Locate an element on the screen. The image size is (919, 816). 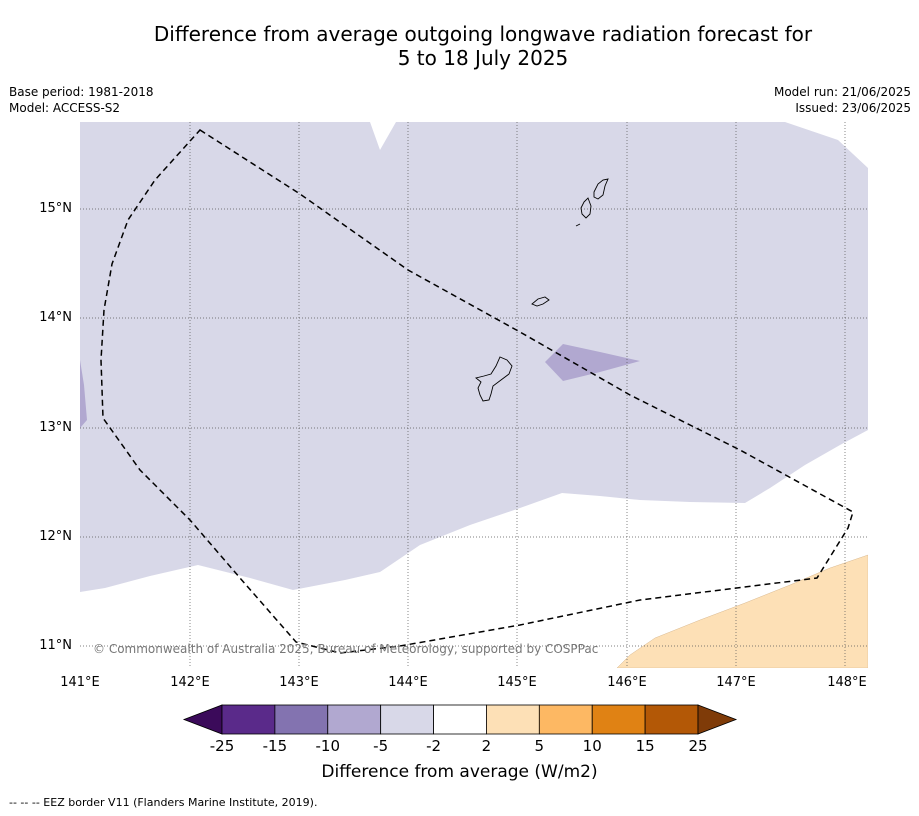
colorbar-tick-label: -2 is located at coordinates (434, 746).